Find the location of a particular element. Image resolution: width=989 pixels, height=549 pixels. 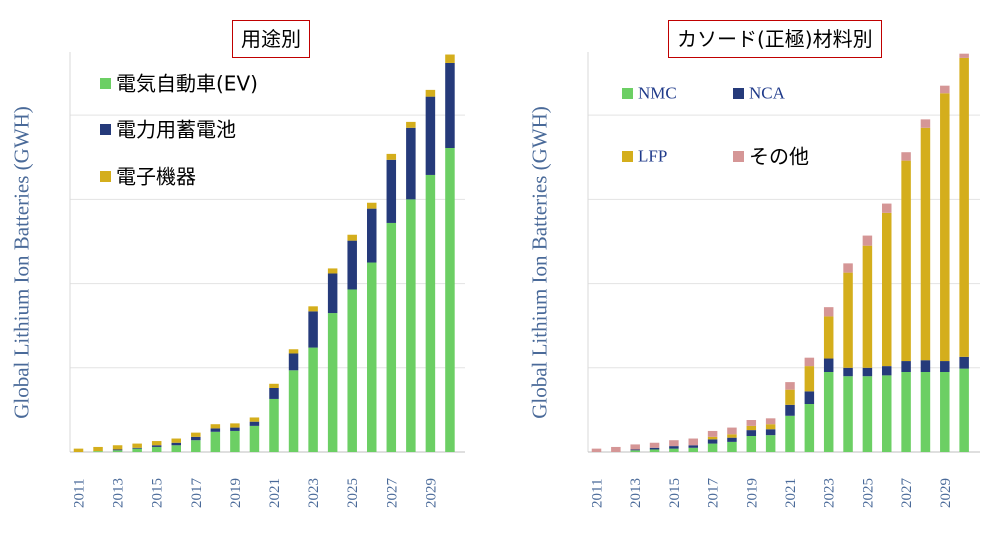

legend-swatch-ev is located at coordinates (105, 83).